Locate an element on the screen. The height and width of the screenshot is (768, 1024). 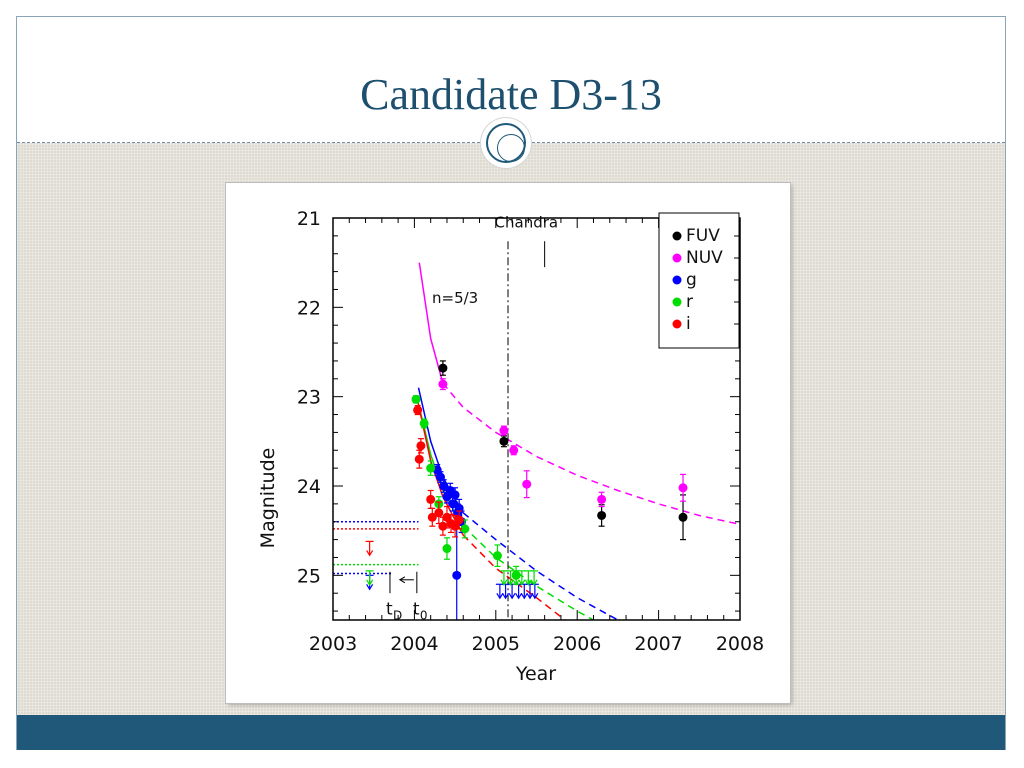
t0-subscript: 0 is located at coordinates (424, 615).